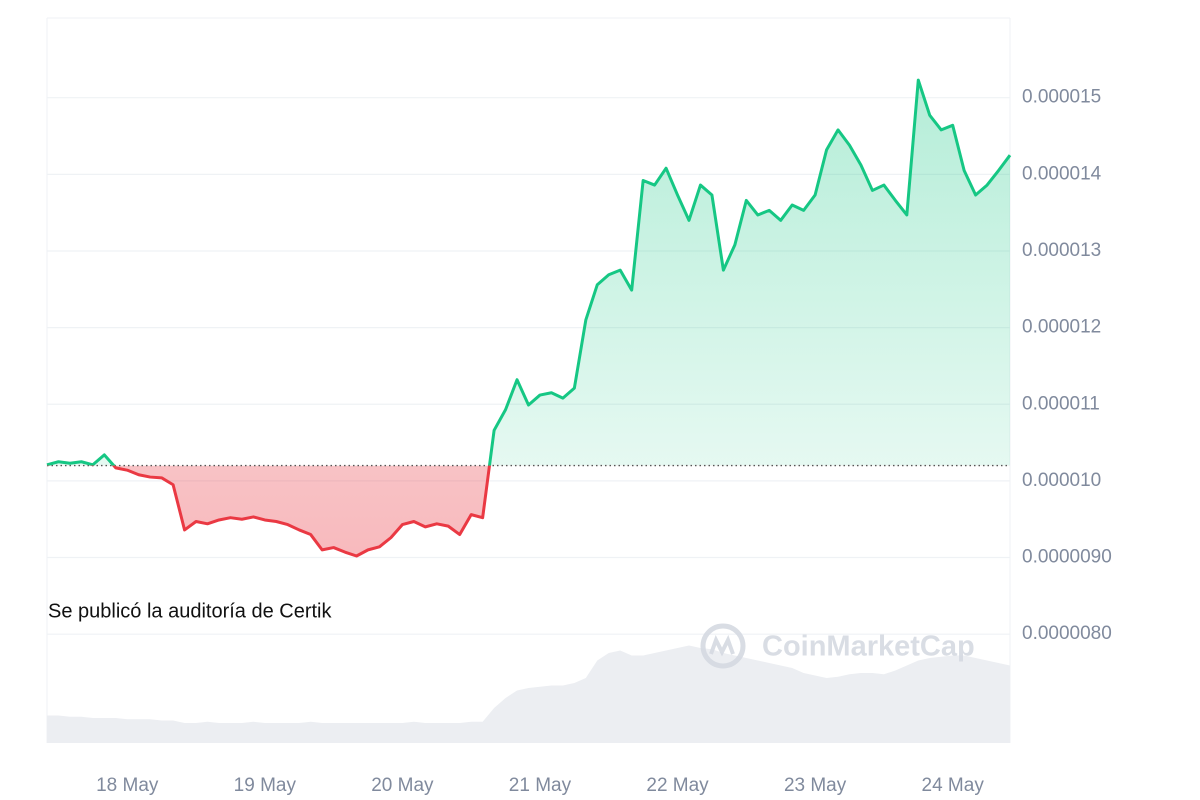 The width and height of the screenshot is (1200, 800). What do you see at coordinates (402, 785) in the screenshot?
I see `x-tick-label: 20 May` at bounding box center [402, 785].